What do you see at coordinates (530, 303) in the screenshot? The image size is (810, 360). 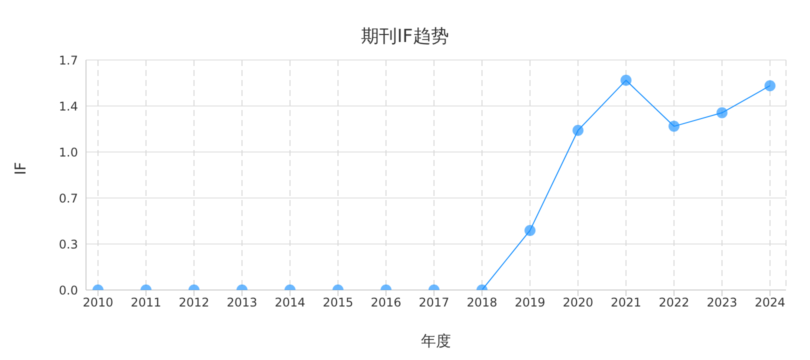 I see `x-tick-label: 2019` at bounding box center [530, 303].